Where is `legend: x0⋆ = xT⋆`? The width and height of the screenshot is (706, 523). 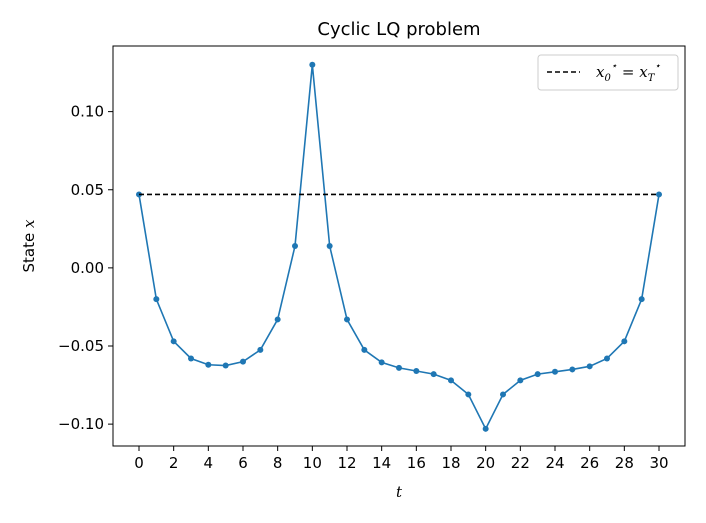 legend: x0⋆ = xT⋆ is located at coordinates (608, 72).